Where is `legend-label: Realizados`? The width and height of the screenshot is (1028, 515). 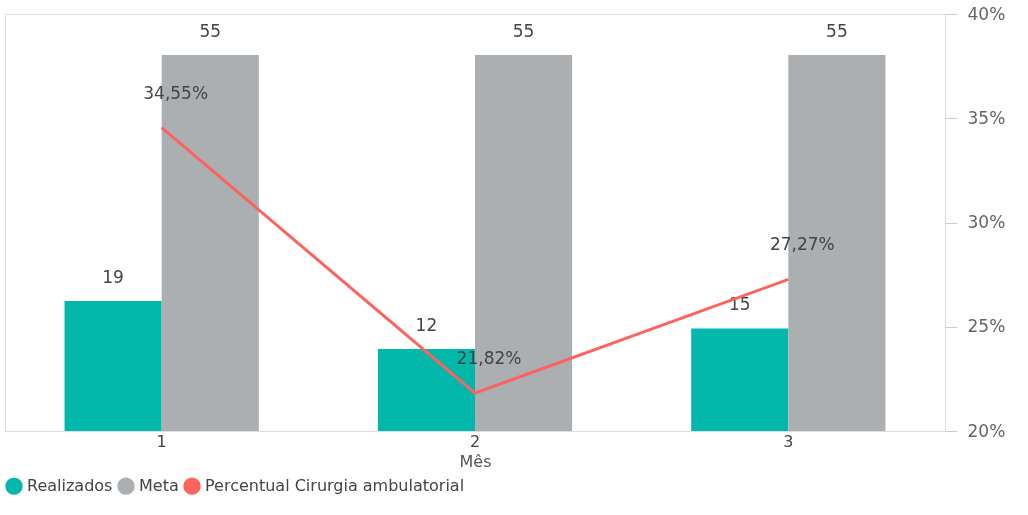 legend-label: Realizados is located at coordinates (70, 486).